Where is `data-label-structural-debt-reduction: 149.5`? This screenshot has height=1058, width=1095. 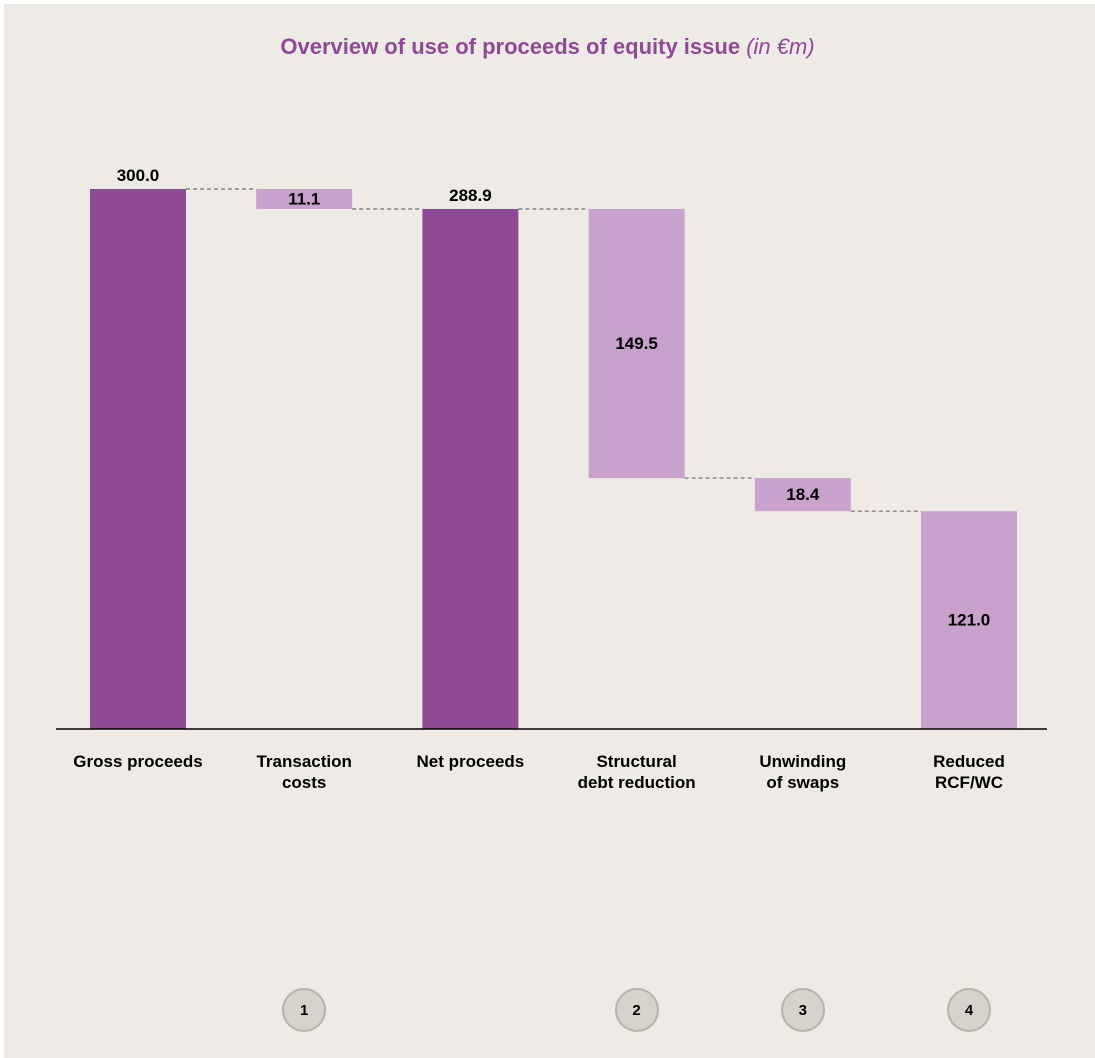
data-label-structural-debt-reduction: 149.5 is located at coordinates (636, 343).